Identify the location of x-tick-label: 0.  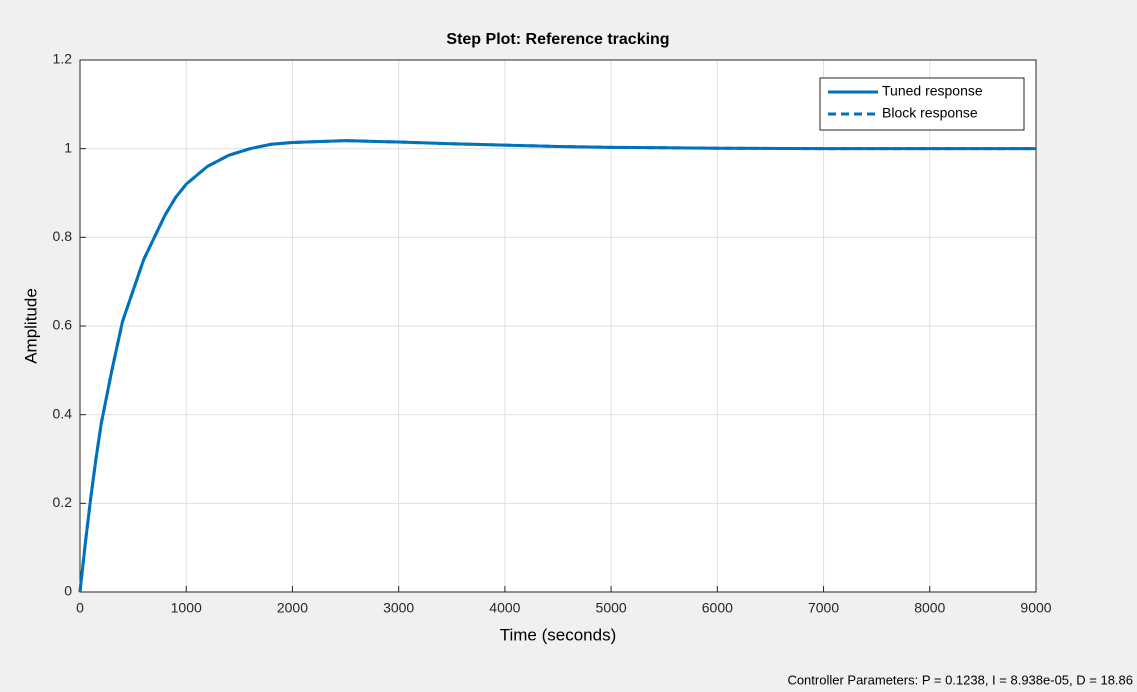
(80, 608).